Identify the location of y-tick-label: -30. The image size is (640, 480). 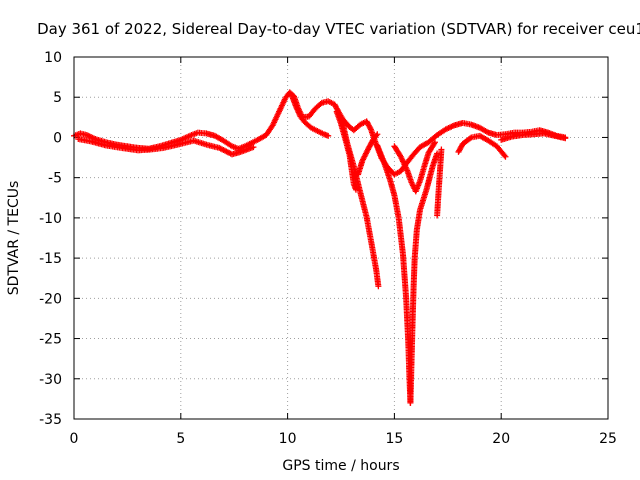
(50, 380).